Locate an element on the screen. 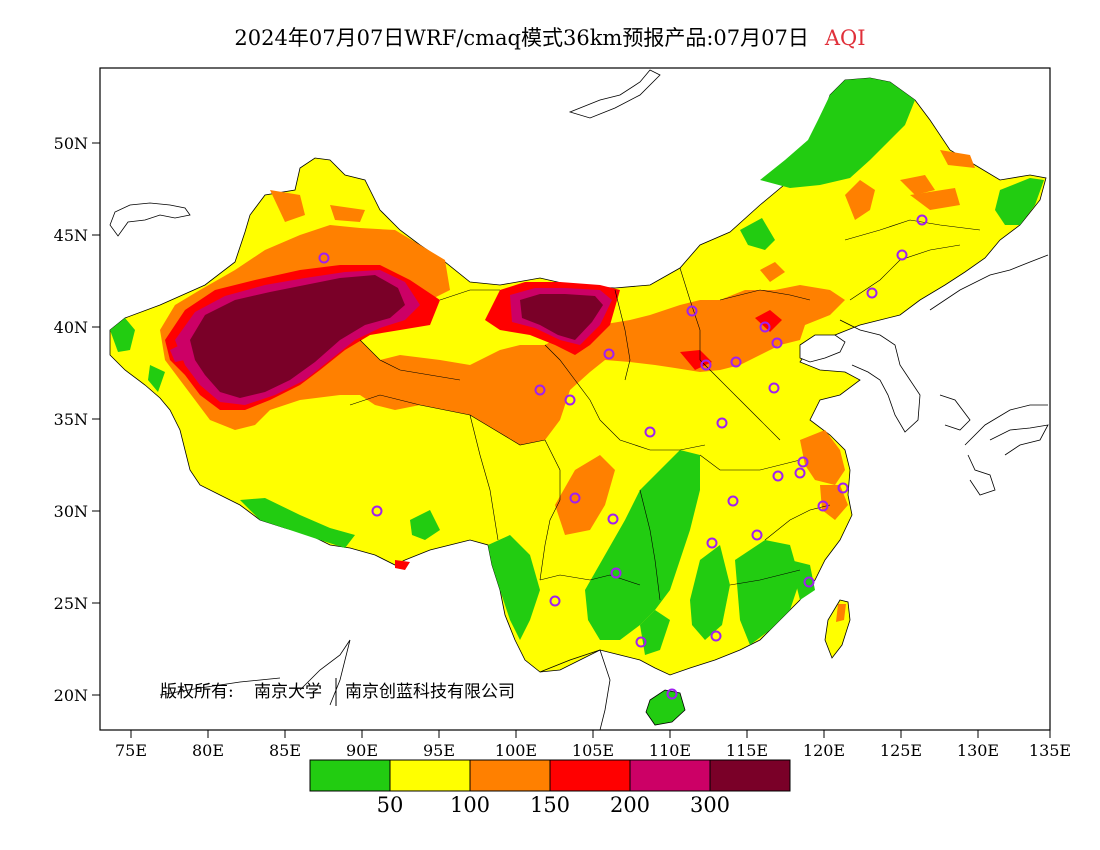  lat-label: 50N is located at coordinates (71, 143).